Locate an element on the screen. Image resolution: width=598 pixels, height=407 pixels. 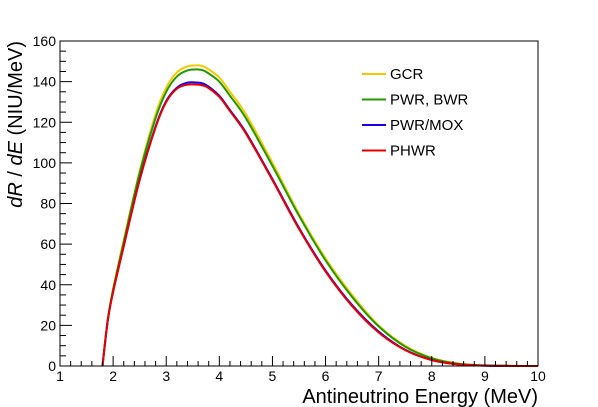
y-tick-label: 160 is located at coordinates (45, 41).